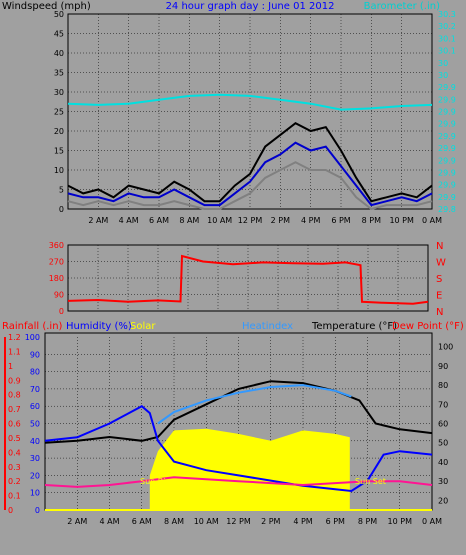  I want to click on direction-tick-label: 90, so click(59, 295).